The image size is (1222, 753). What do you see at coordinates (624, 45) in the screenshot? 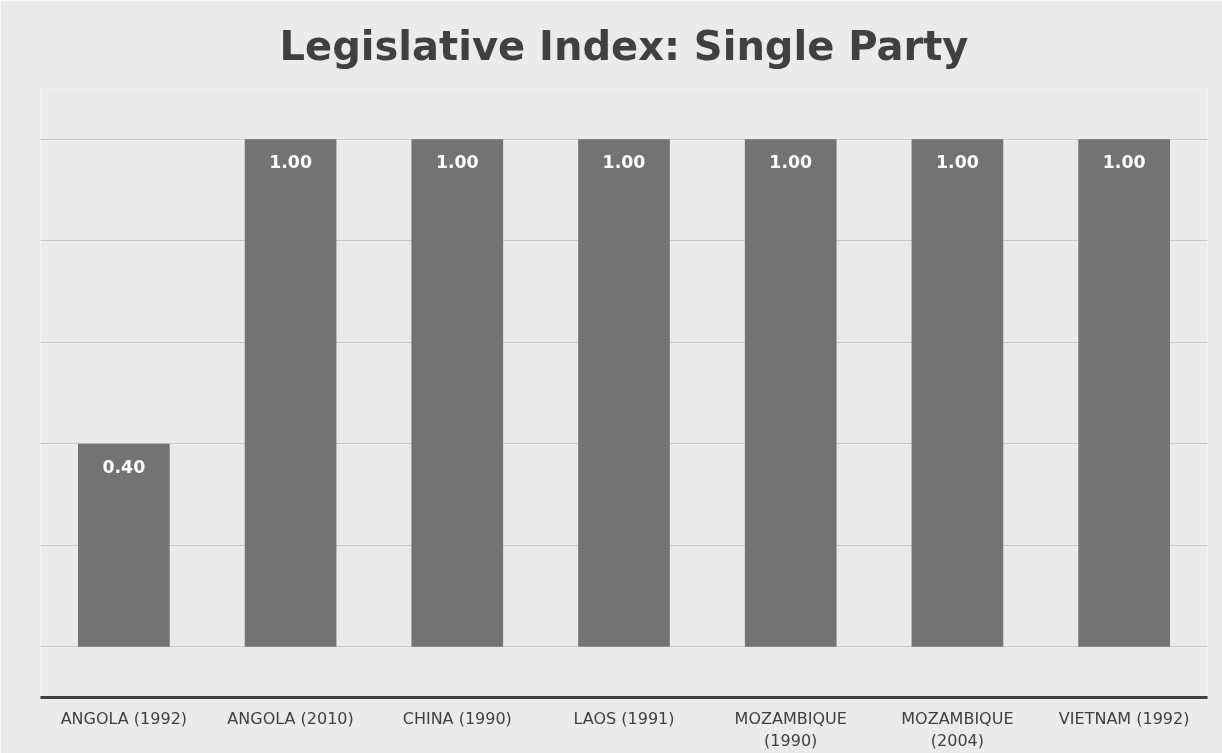
I see `chart-title: Legislative Index: Single Party` at bounding box center [624, 45].